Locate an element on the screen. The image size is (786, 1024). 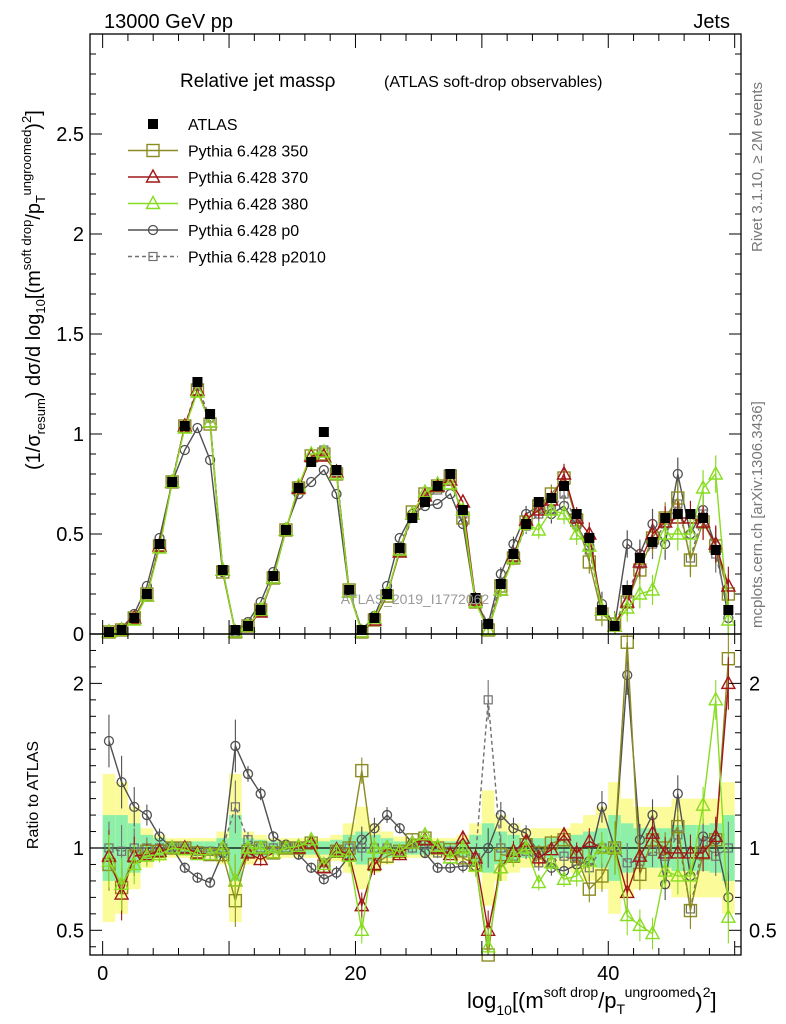
ratio-y-tick-label-right: 0.5 is located at coordinates (763, 931).